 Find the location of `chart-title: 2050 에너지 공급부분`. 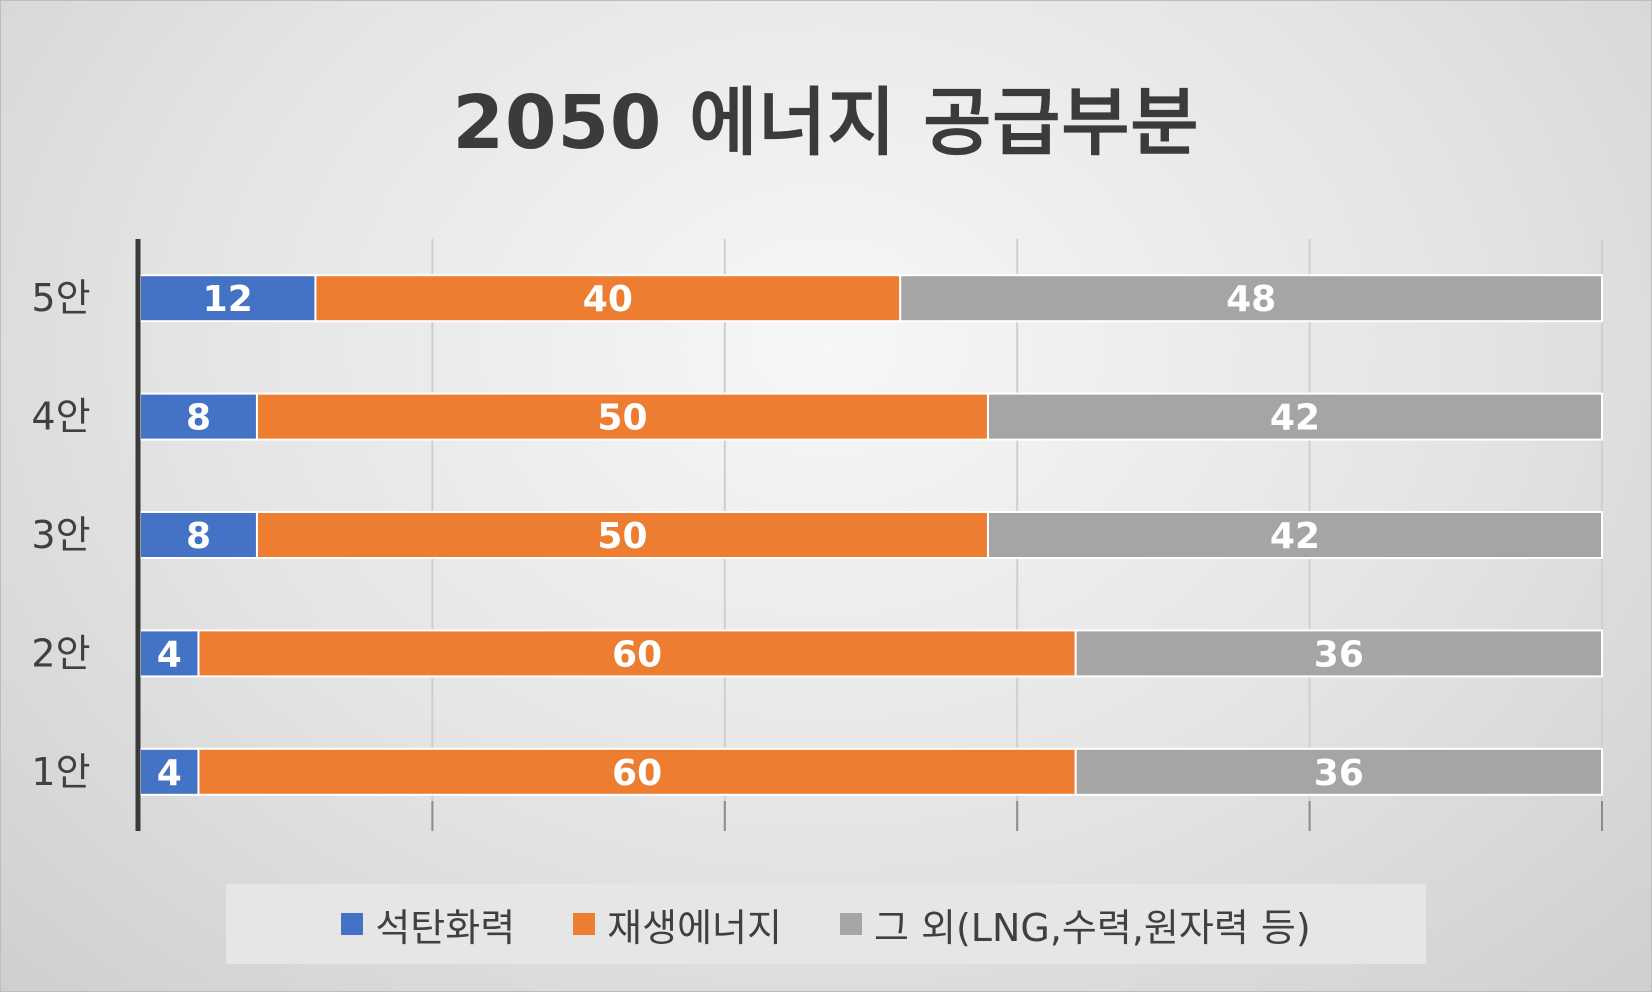

chart-title: 2050 에너지 공급부분 is located at coordinates (826, 123).